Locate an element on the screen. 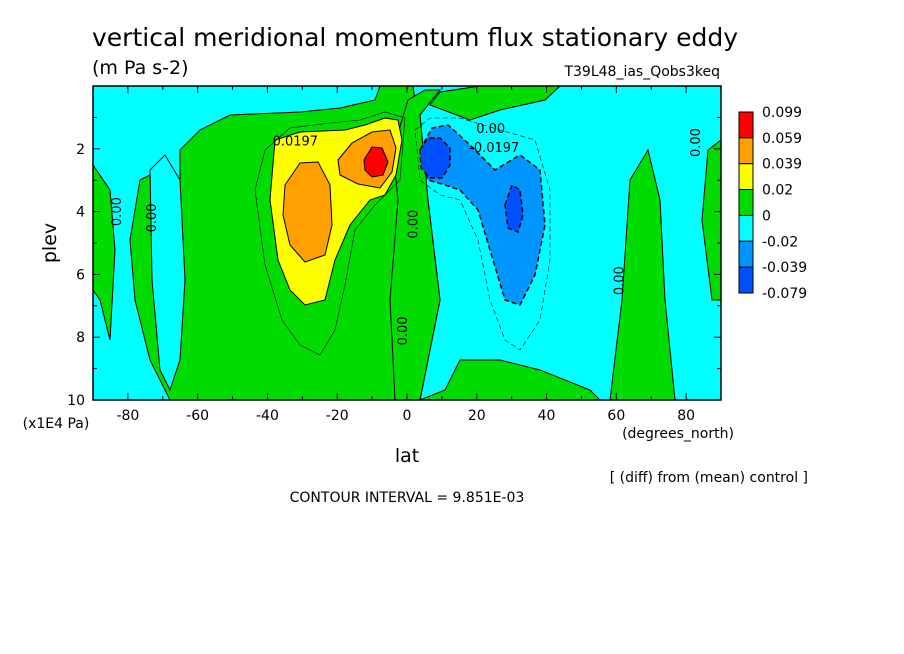 The width and height of the screenshot is (904, 654). green-streak-tropics is located at coordinates (415, 244).